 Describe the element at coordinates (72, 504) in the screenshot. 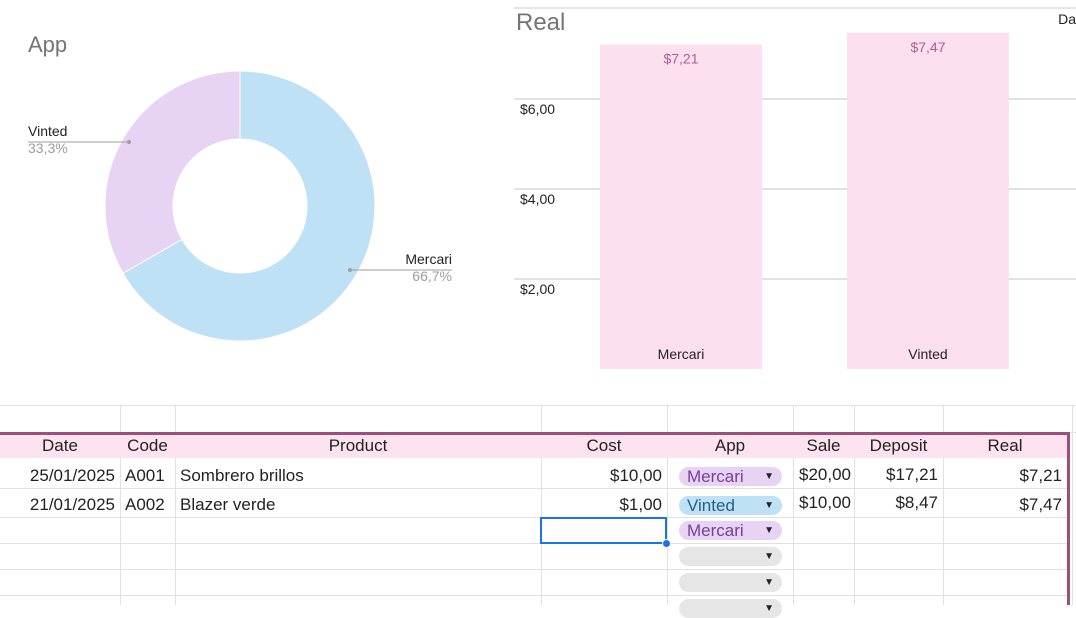

I see `cell-date: 21/01/2025` at that location.